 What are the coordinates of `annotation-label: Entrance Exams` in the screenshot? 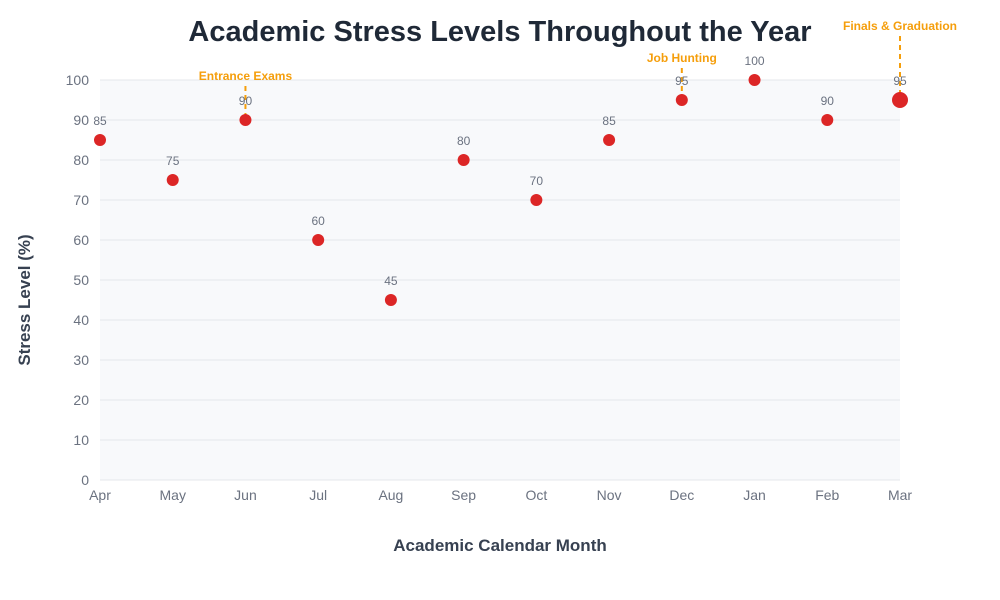 It's located at (246, 76).